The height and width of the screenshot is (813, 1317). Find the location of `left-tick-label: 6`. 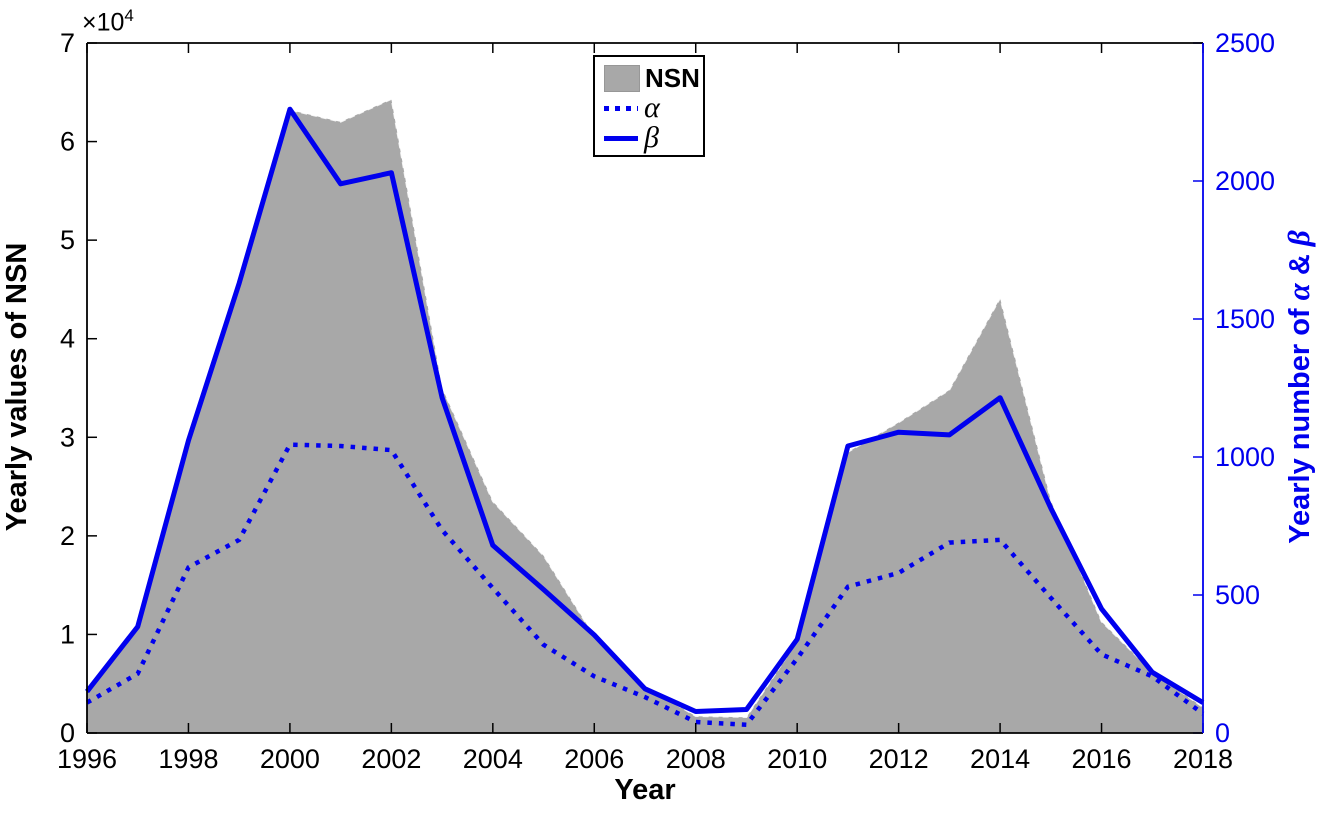

left-tick-label: 6 is located at coordinates (67, 142).